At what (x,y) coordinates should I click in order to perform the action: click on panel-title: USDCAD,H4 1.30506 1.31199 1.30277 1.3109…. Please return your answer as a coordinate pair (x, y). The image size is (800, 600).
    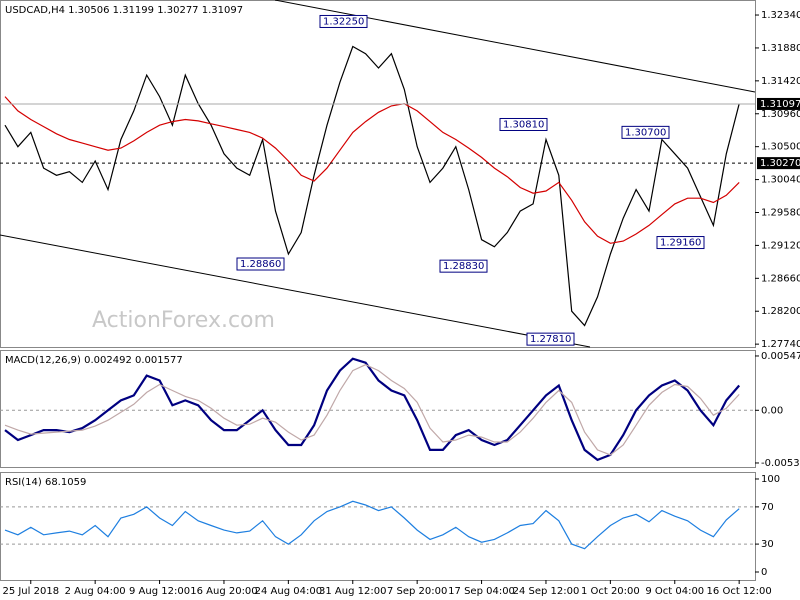
    Looking at the image, I should click on (124, 10).